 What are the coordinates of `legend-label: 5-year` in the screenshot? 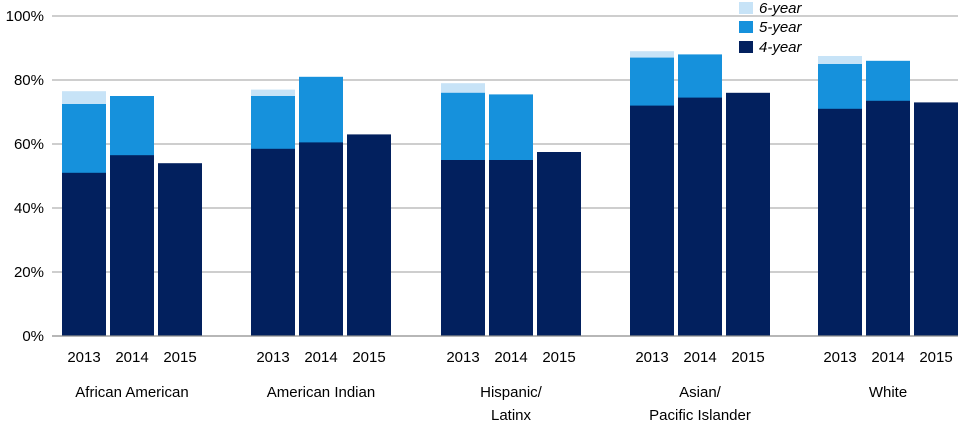 It's located at (781, 27).